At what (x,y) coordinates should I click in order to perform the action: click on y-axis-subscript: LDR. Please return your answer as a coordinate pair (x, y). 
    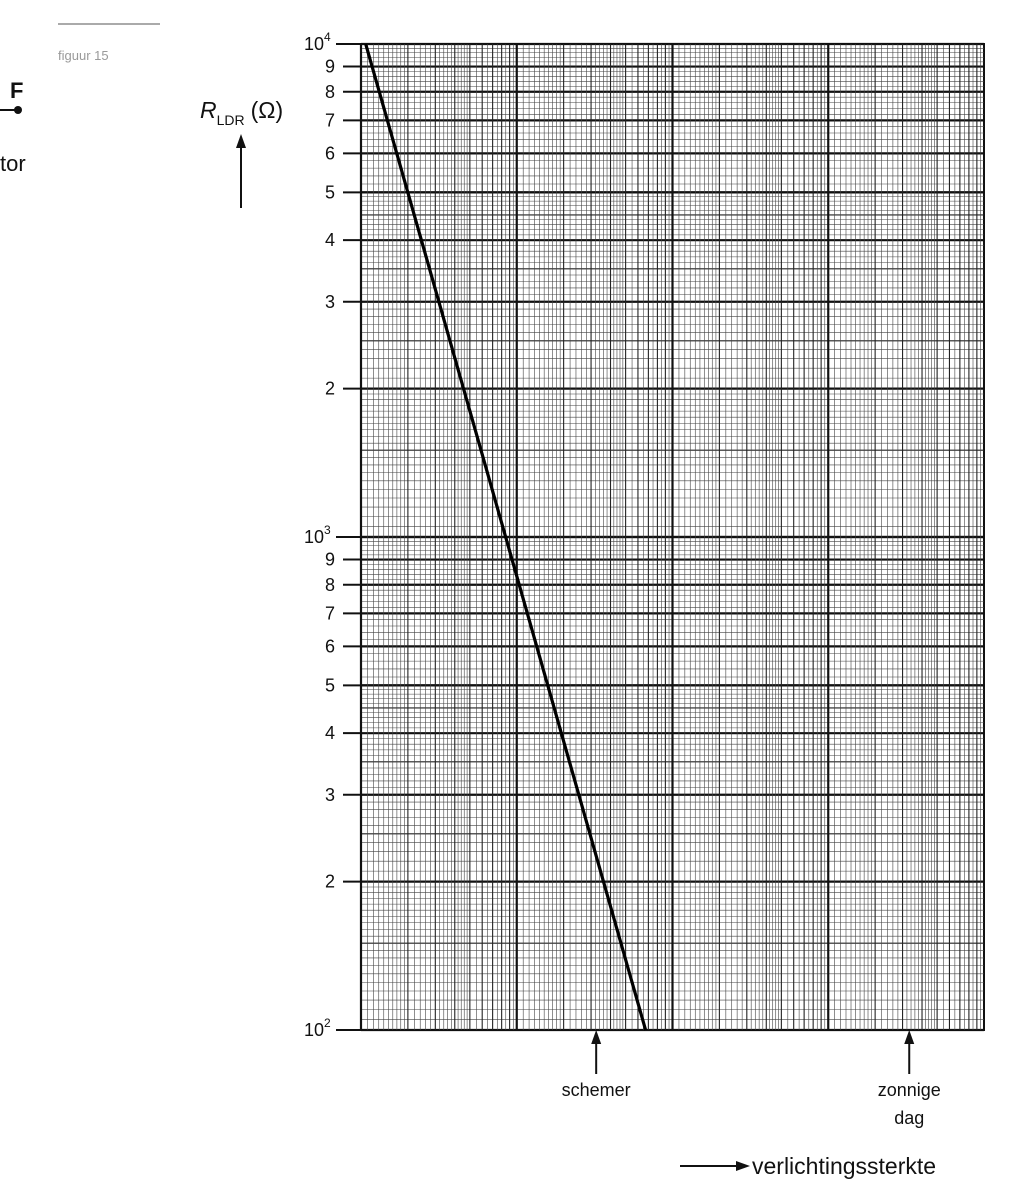
    Looking at the image, I should click on (231, 120).